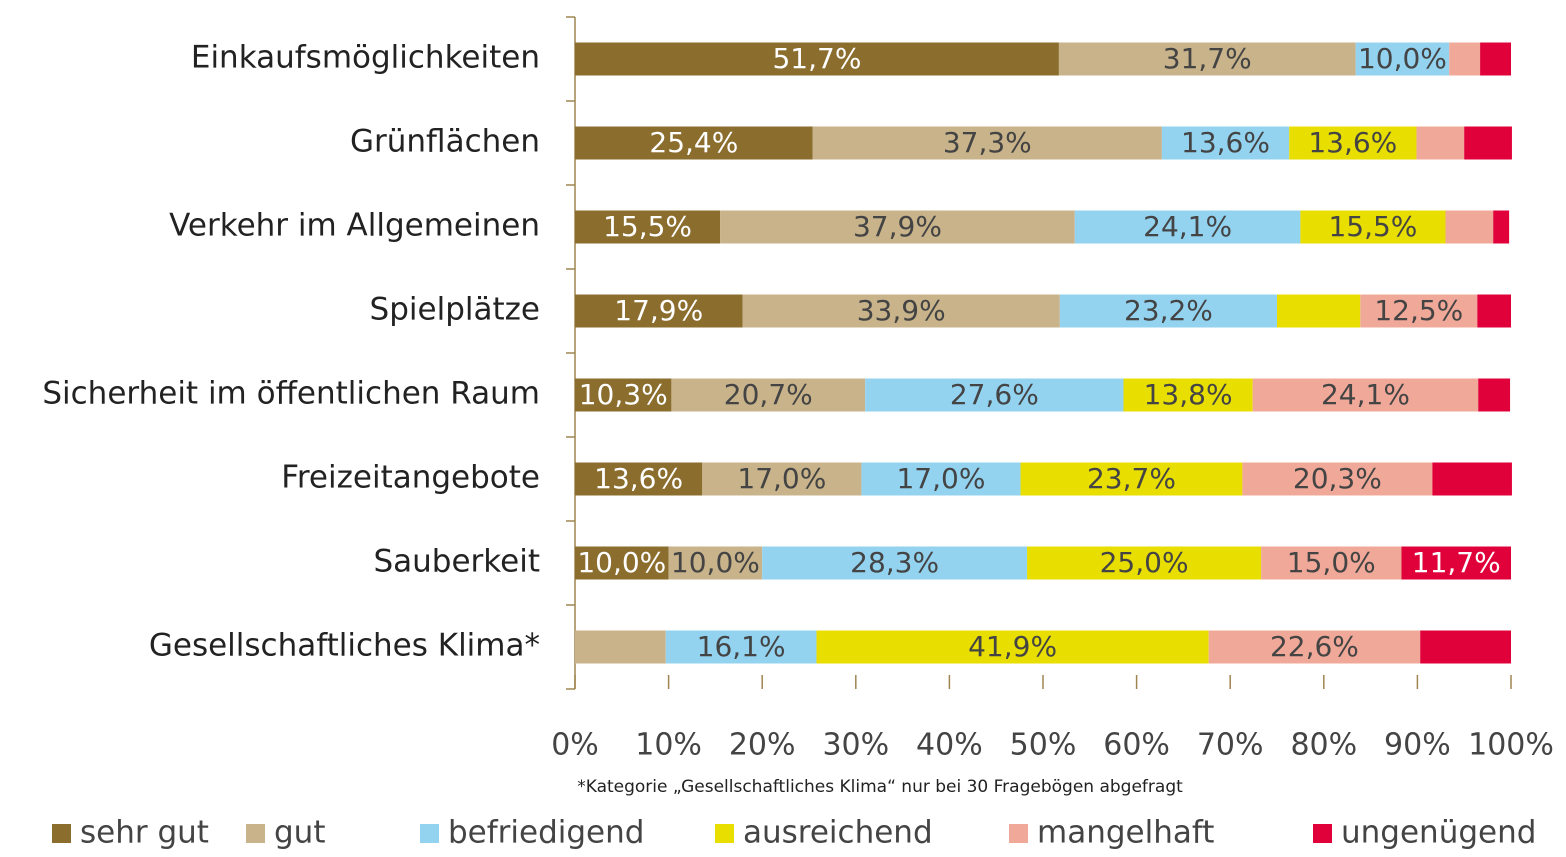 This screenshot has height=857, width=1566. I want to click on value-label: 51,7%, so click(816, 58).